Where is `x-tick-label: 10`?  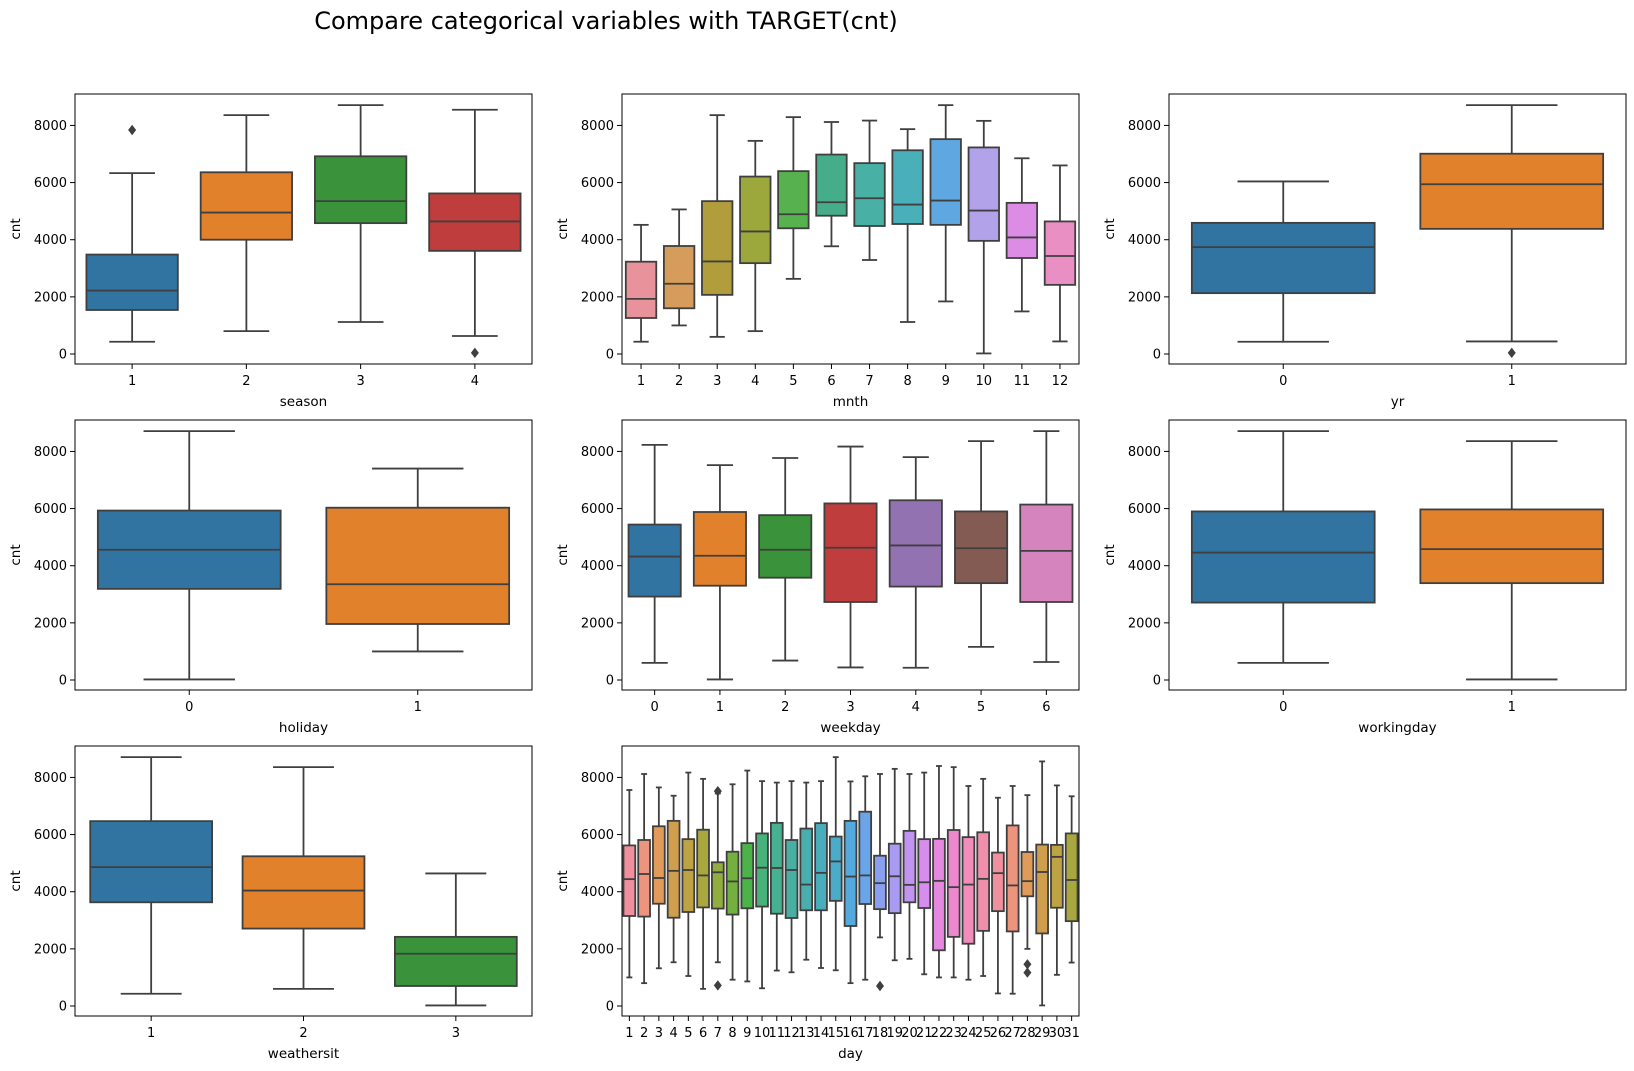 x-tick-label: 10 is located at coordinates (762, 1033).